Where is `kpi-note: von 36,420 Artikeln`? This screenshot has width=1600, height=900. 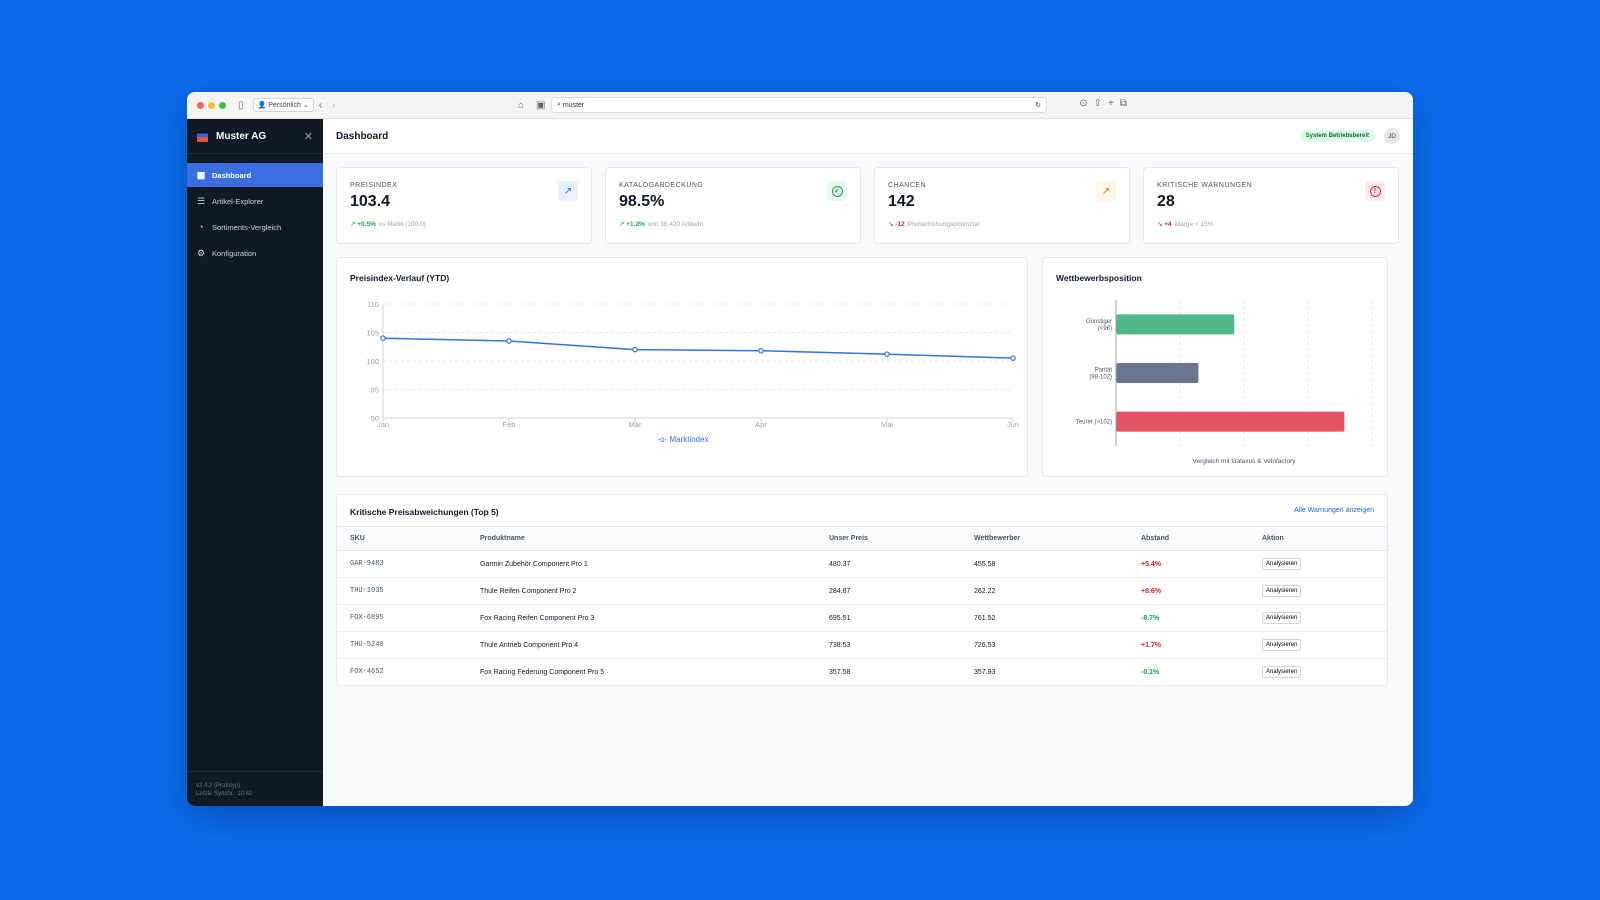 kpi-note: von 36,420 Artikeln is located at coordinates (675, 224).